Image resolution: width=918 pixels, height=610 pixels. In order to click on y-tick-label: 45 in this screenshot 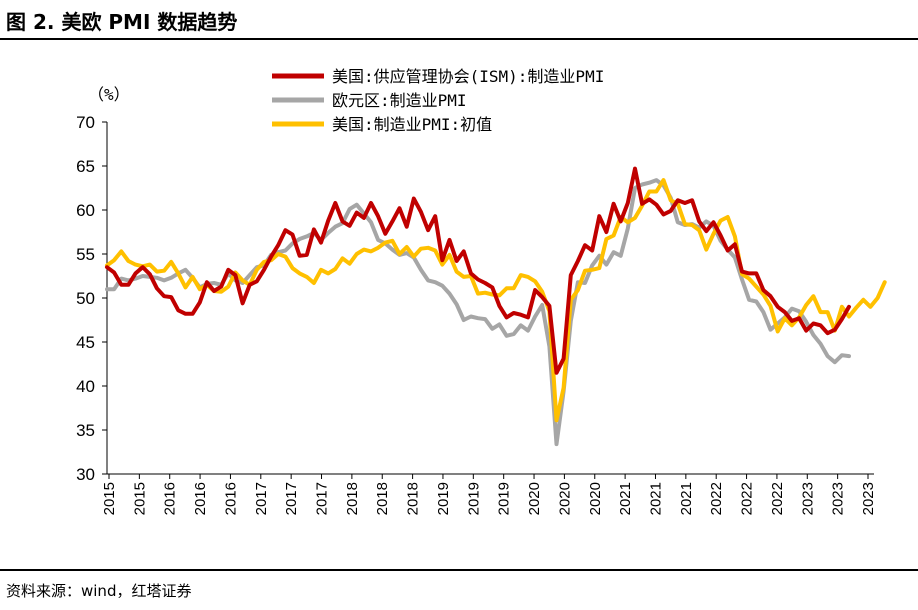, I will do `click(85, 342)`.